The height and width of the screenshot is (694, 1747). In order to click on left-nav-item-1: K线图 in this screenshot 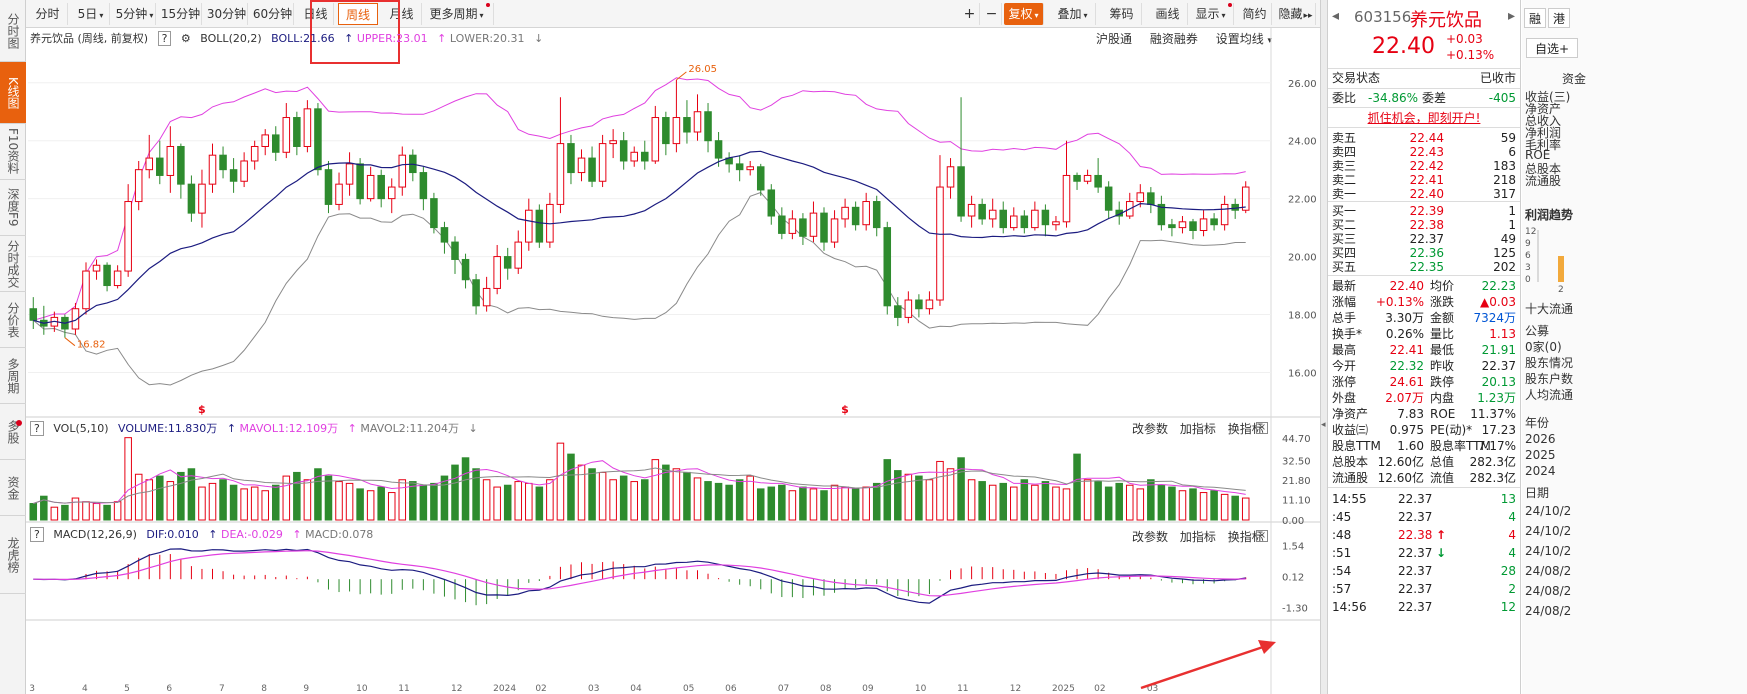, I will do `click(13, 93)`.